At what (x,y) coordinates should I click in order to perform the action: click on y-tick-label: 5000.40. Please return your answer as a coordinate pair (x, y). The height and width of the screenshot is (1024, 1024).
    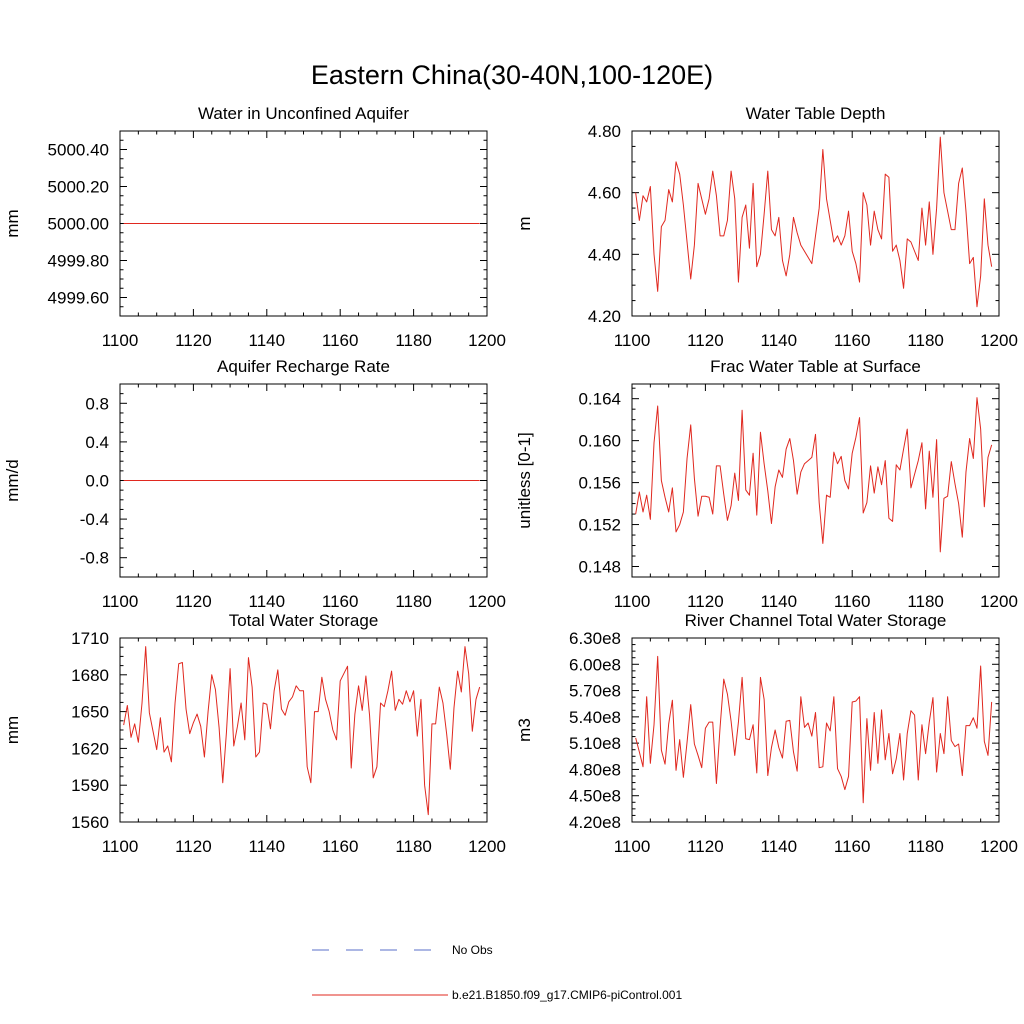
    Looking at the image, I should click on (78, 150).